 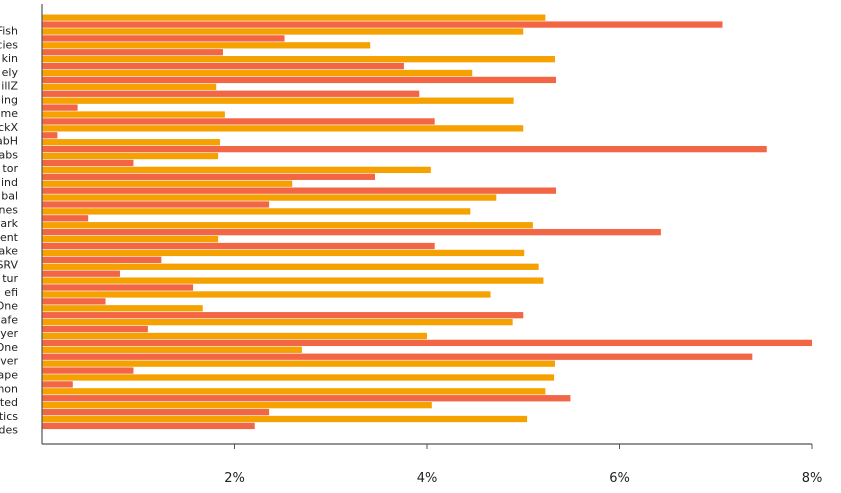 What do you see at coordinates (9, 182) in the screenshot?
I see `category-label-12: ind` at bounding box center [9, 182].